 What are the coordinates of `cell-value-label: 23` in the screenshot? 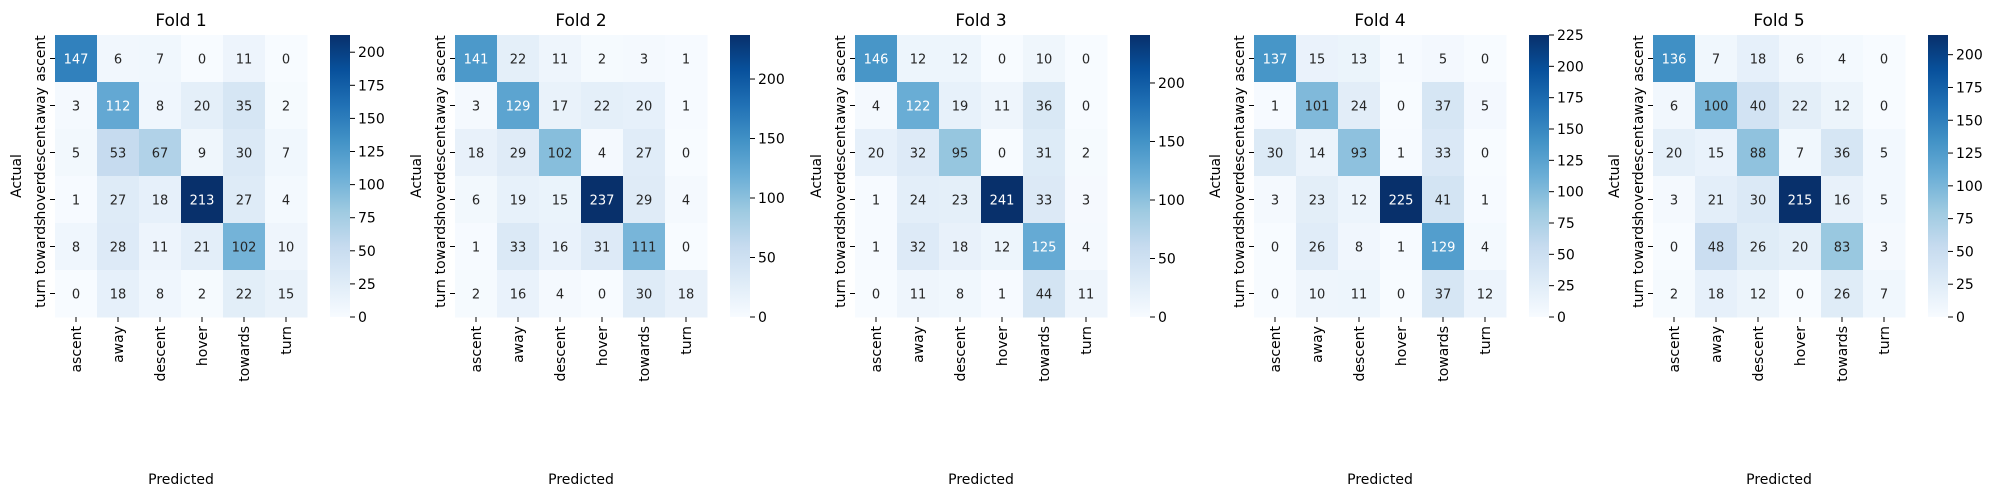 It's located at (960, 201).